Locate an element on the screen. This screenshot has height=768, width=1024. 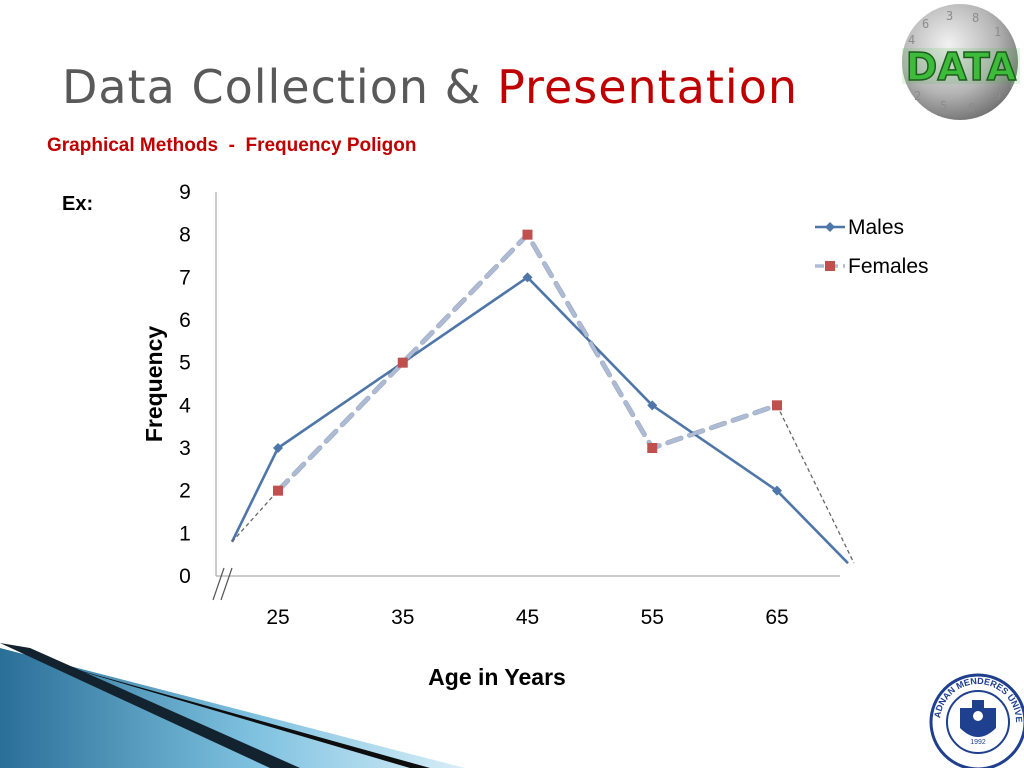
legend-label: Males is located at coordinates (876, 227).